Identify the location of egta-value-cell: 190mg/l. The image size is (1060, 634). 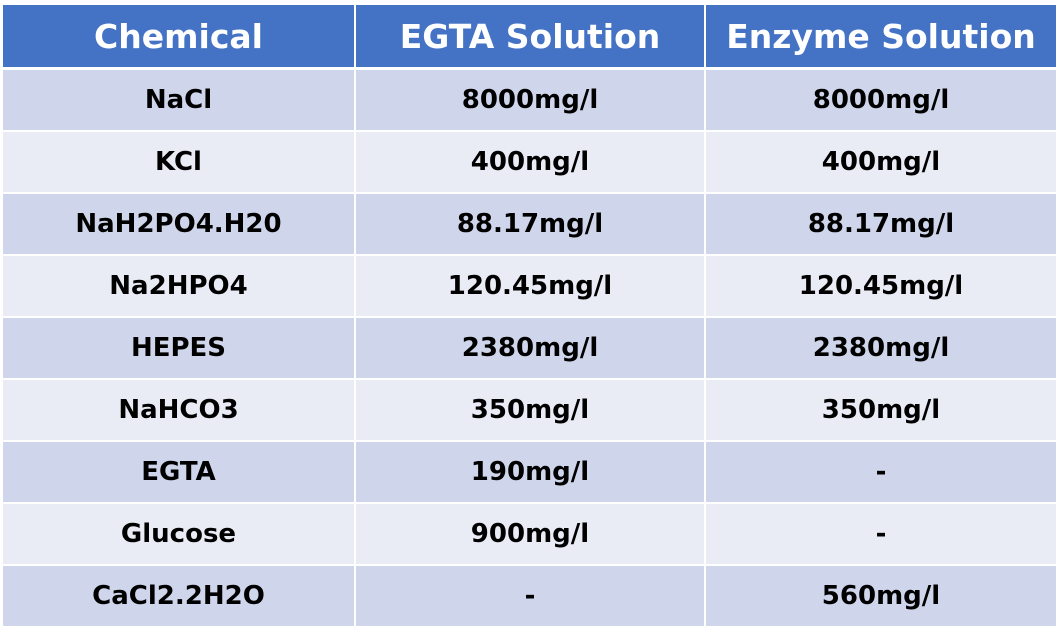
(530, 472).